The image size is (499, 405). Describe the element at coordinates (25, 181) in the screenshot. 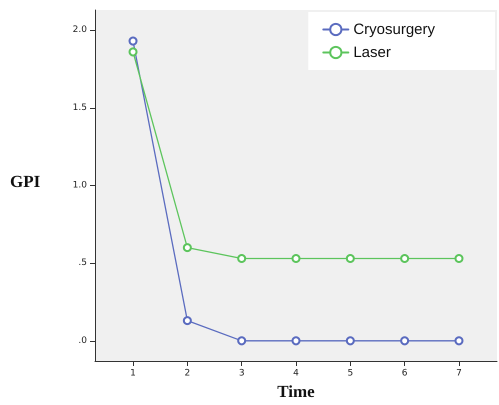

I see `y-axis-title: GPI` at that location.